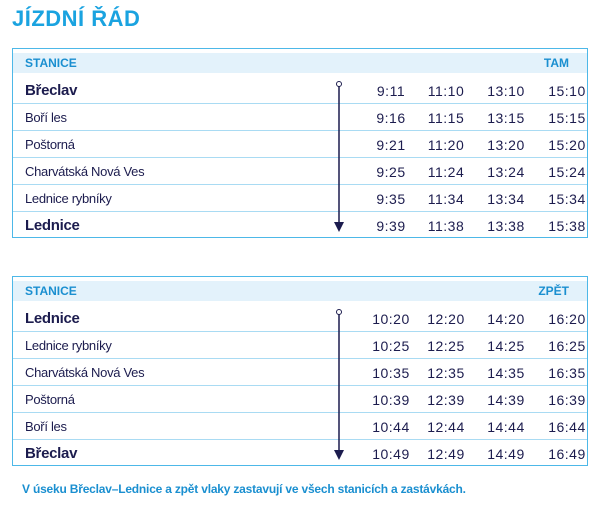 The width and height of the screenshot is (600, 510). Describe the element at coordinates (391, 91) in the screenshot. I see `departure-time: 9:11` at that location.